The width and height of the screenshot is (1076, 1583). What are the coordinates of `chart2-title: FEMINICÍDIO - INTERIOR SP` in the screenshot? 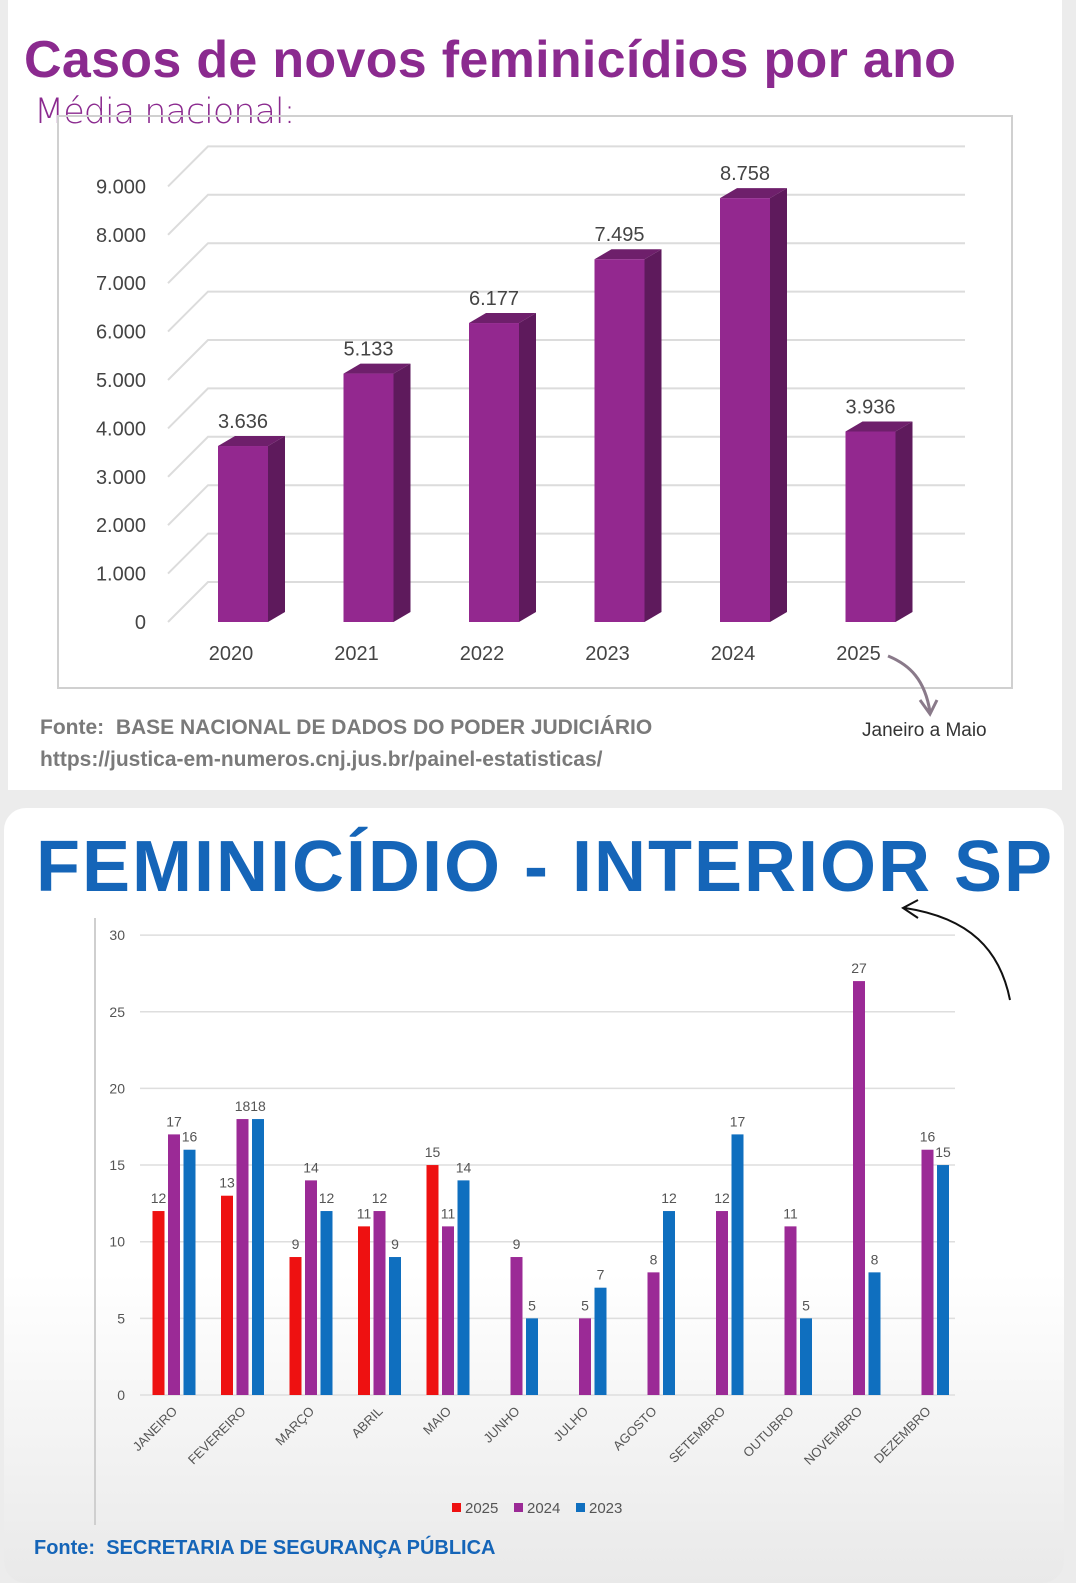 It's located at (545, 867).